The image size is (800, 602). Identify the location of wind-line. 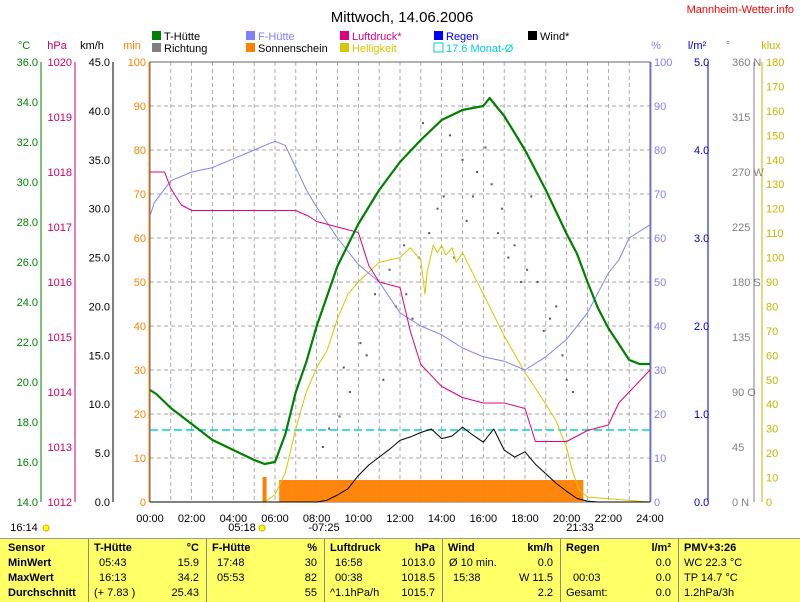
(400, 464).